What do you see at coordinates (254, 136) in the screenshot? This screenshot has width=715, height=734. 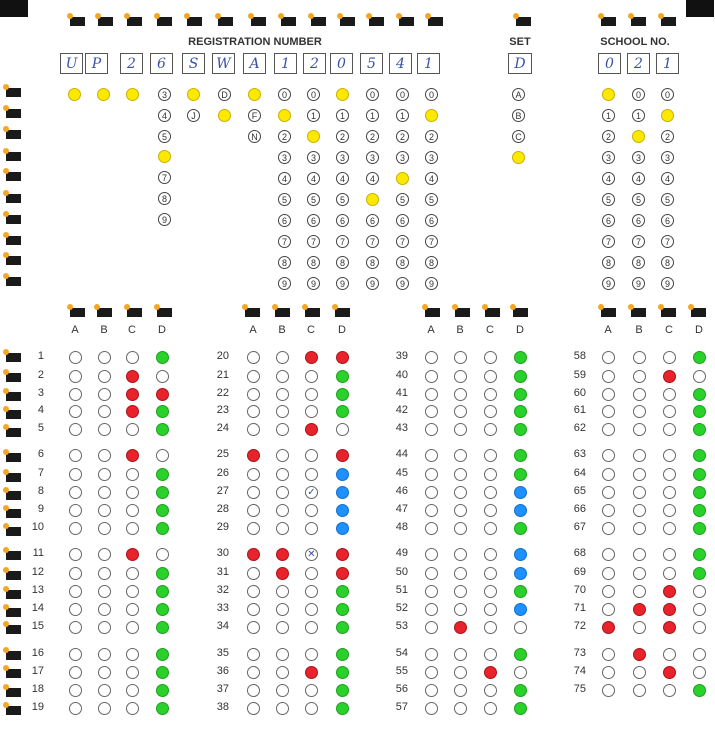 I see `id-bubble: N` at bounding box center [254, 136].